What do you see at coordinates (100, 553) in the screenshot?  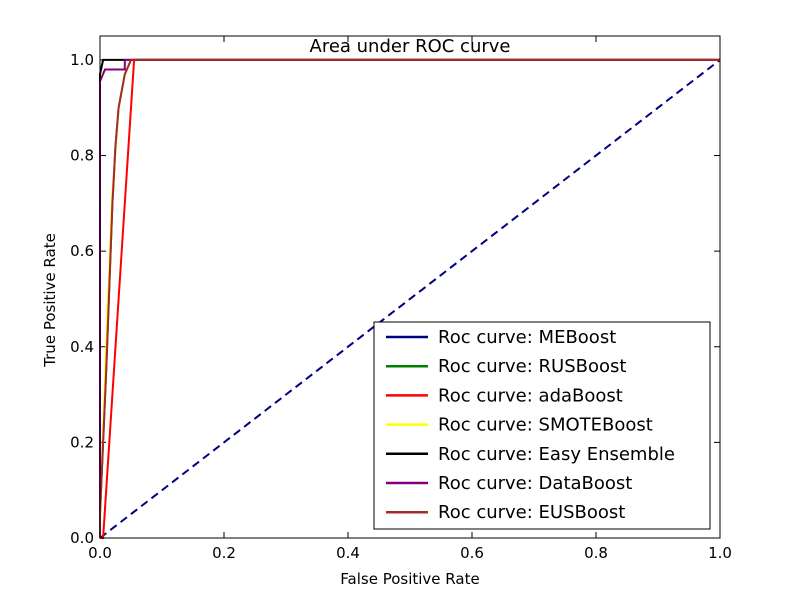 I see `x-tick-label: 0.0` at bounding box center [100, 553].